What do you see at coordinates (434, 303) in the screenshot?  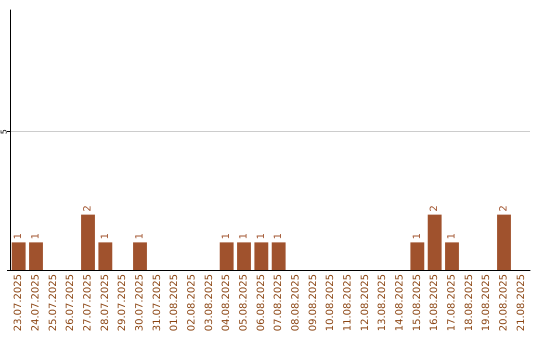 I see `x-tick-label: 16.08.2025` at bounding box center [434, 303].